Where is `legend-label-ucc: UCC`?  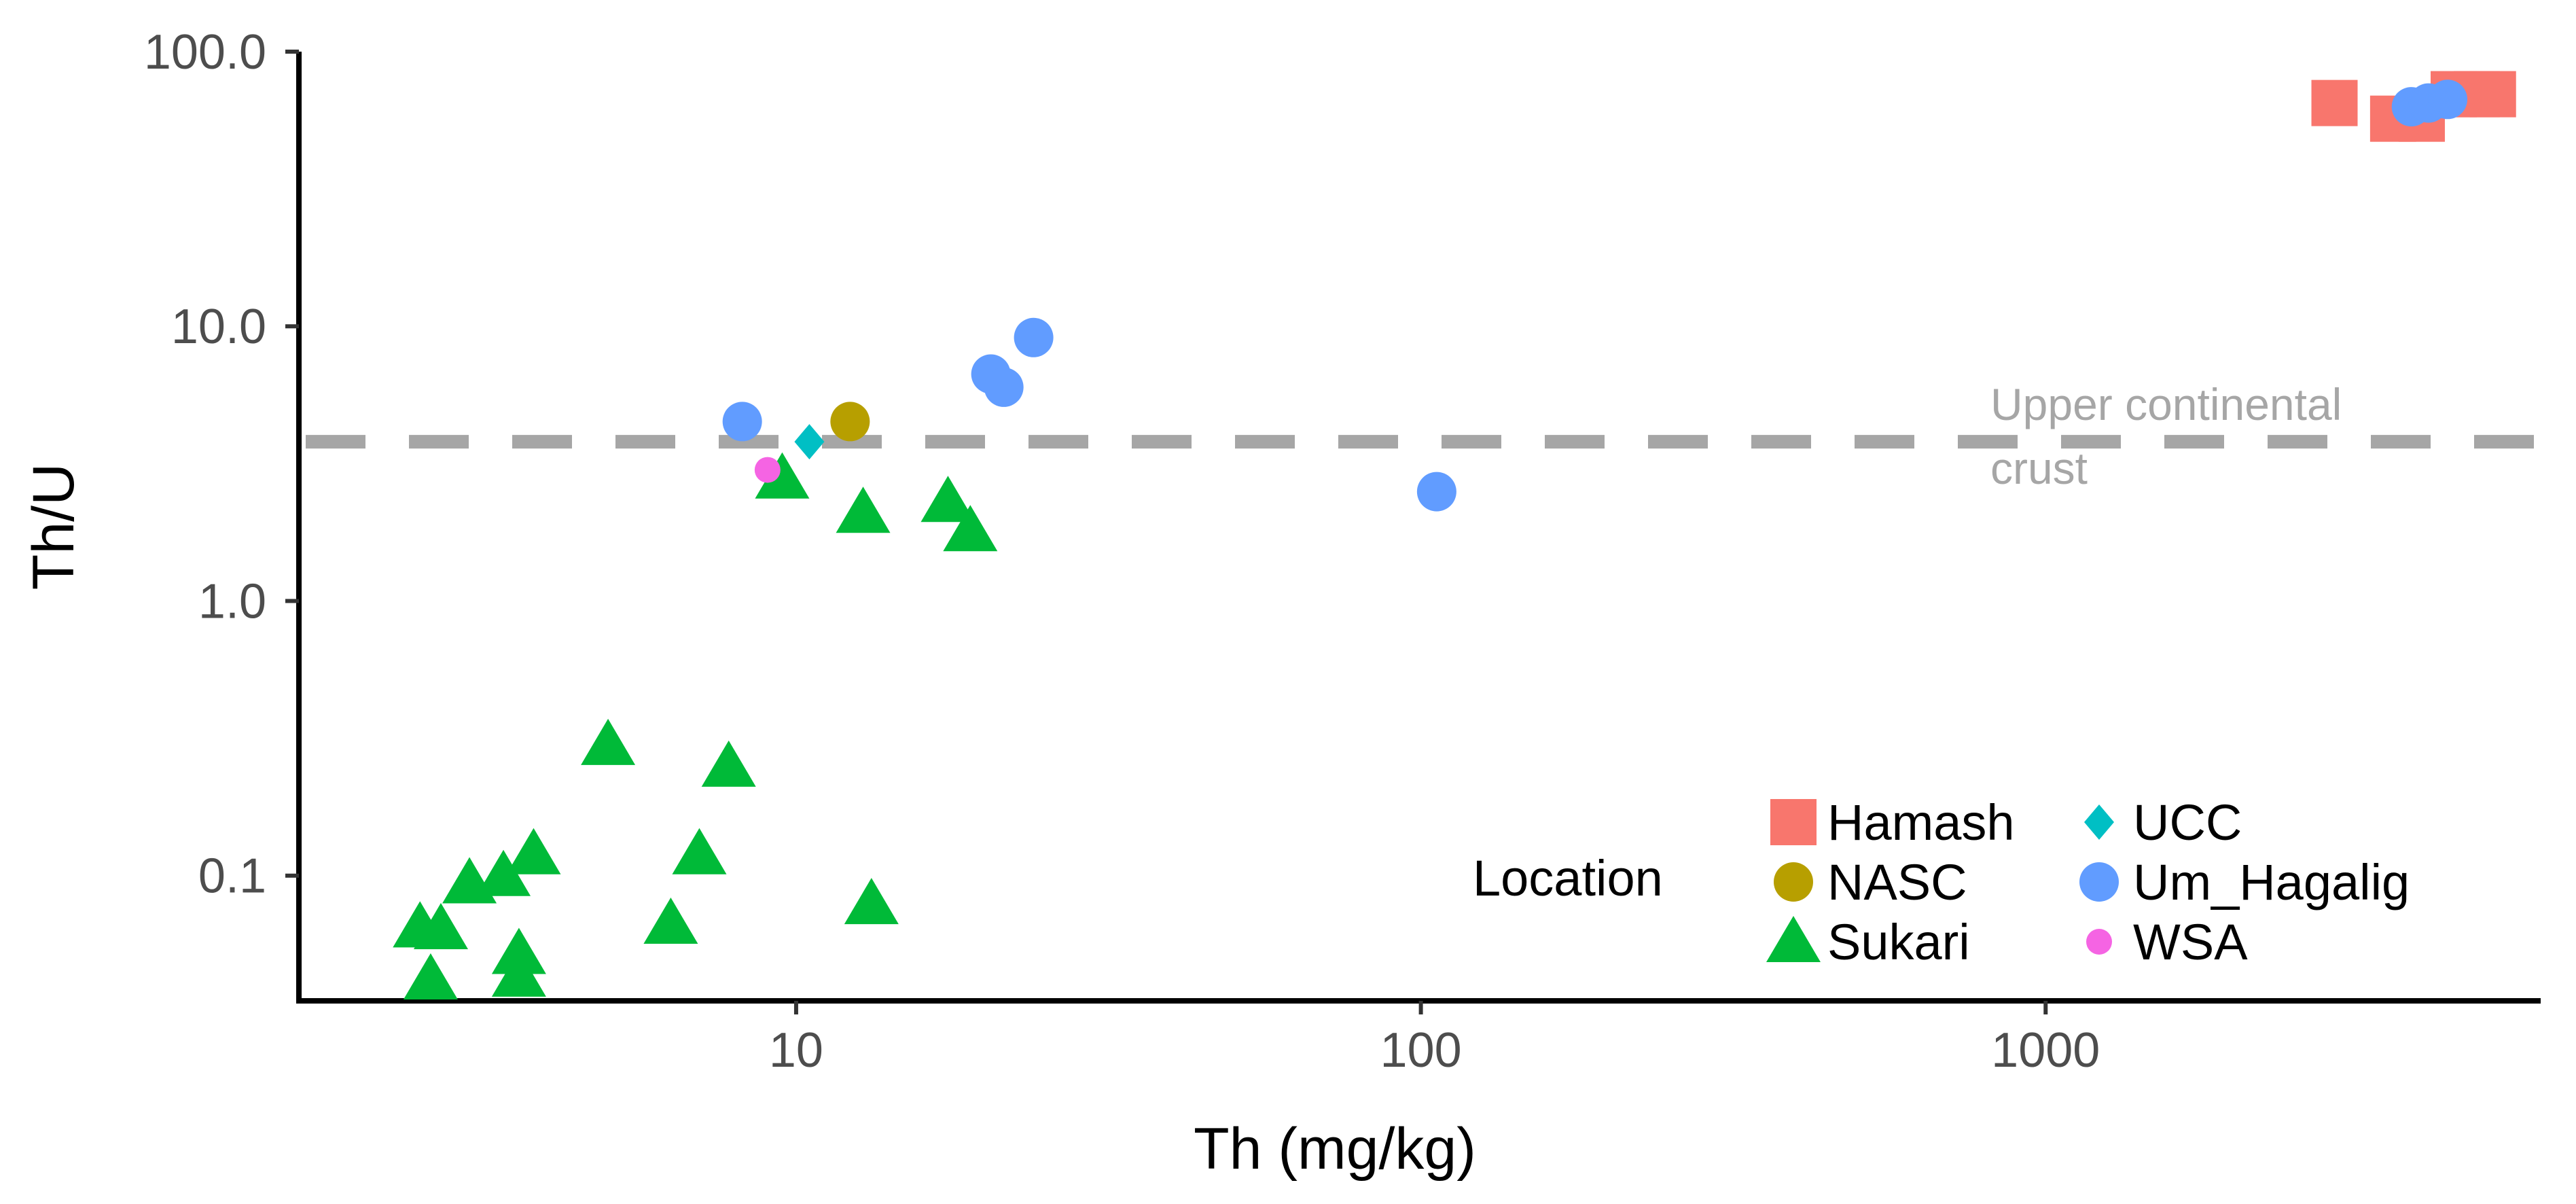 legend-label-ucc: UCC is located at coordinates (2187, 822).